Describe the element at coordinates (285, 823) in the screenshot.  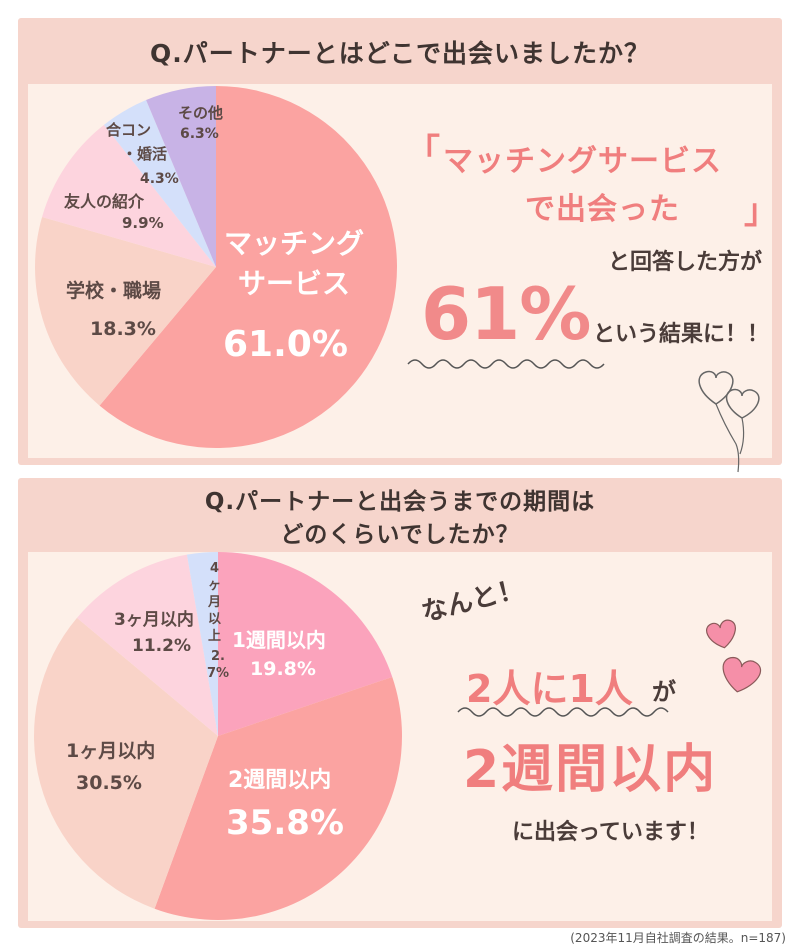
I see `pie2-value-2week: 35.8%` at that location.